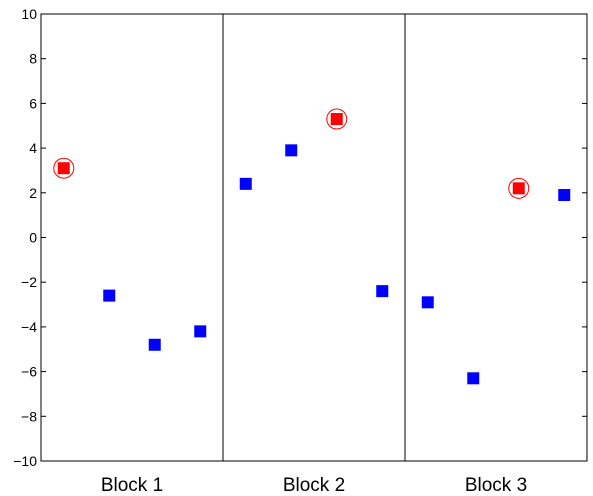  What do you see at coordinates (33, 238) in the screenshot?
I see `y-tick-label: 0` at bounding box center [33, 238].